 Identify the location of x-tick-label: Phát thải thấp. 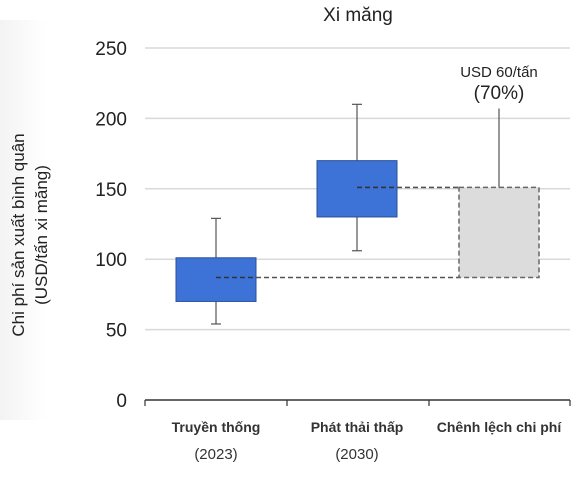
(357, 427).